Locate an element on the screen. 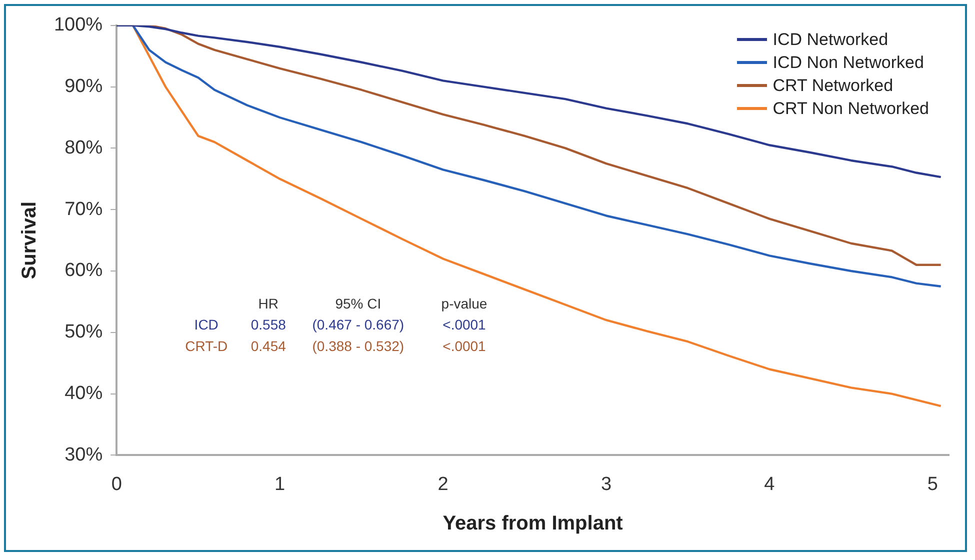 The image size is (975, 560). legend-label: ICD Networked is located at coordinates (830, 40).